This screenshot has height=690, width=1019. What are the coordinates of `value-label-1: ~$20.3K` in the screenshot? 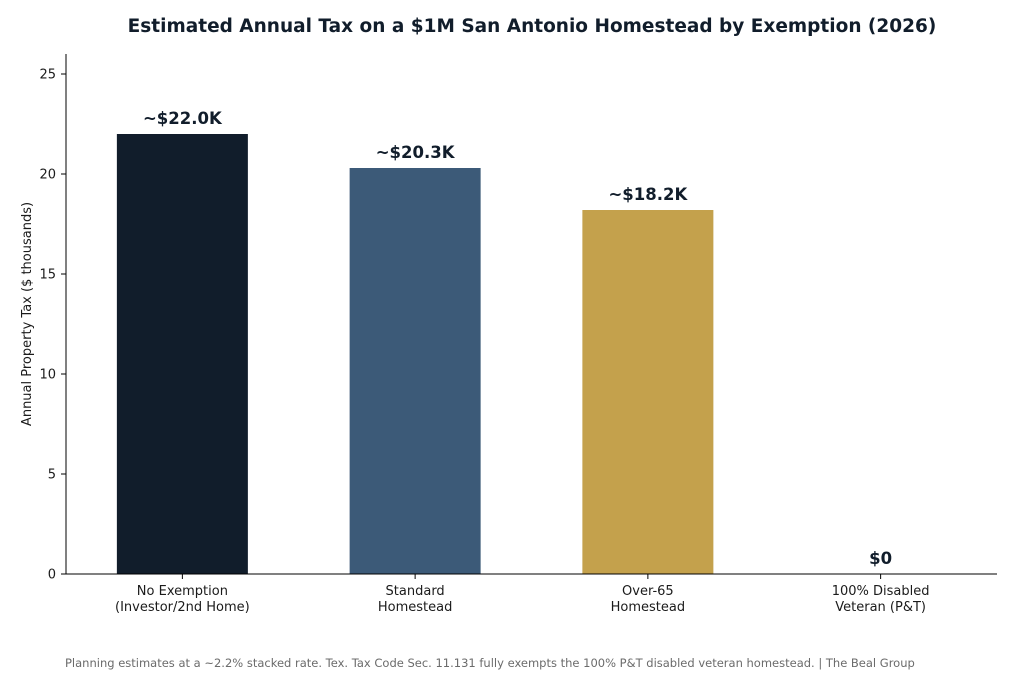 It's located at (416, 152).